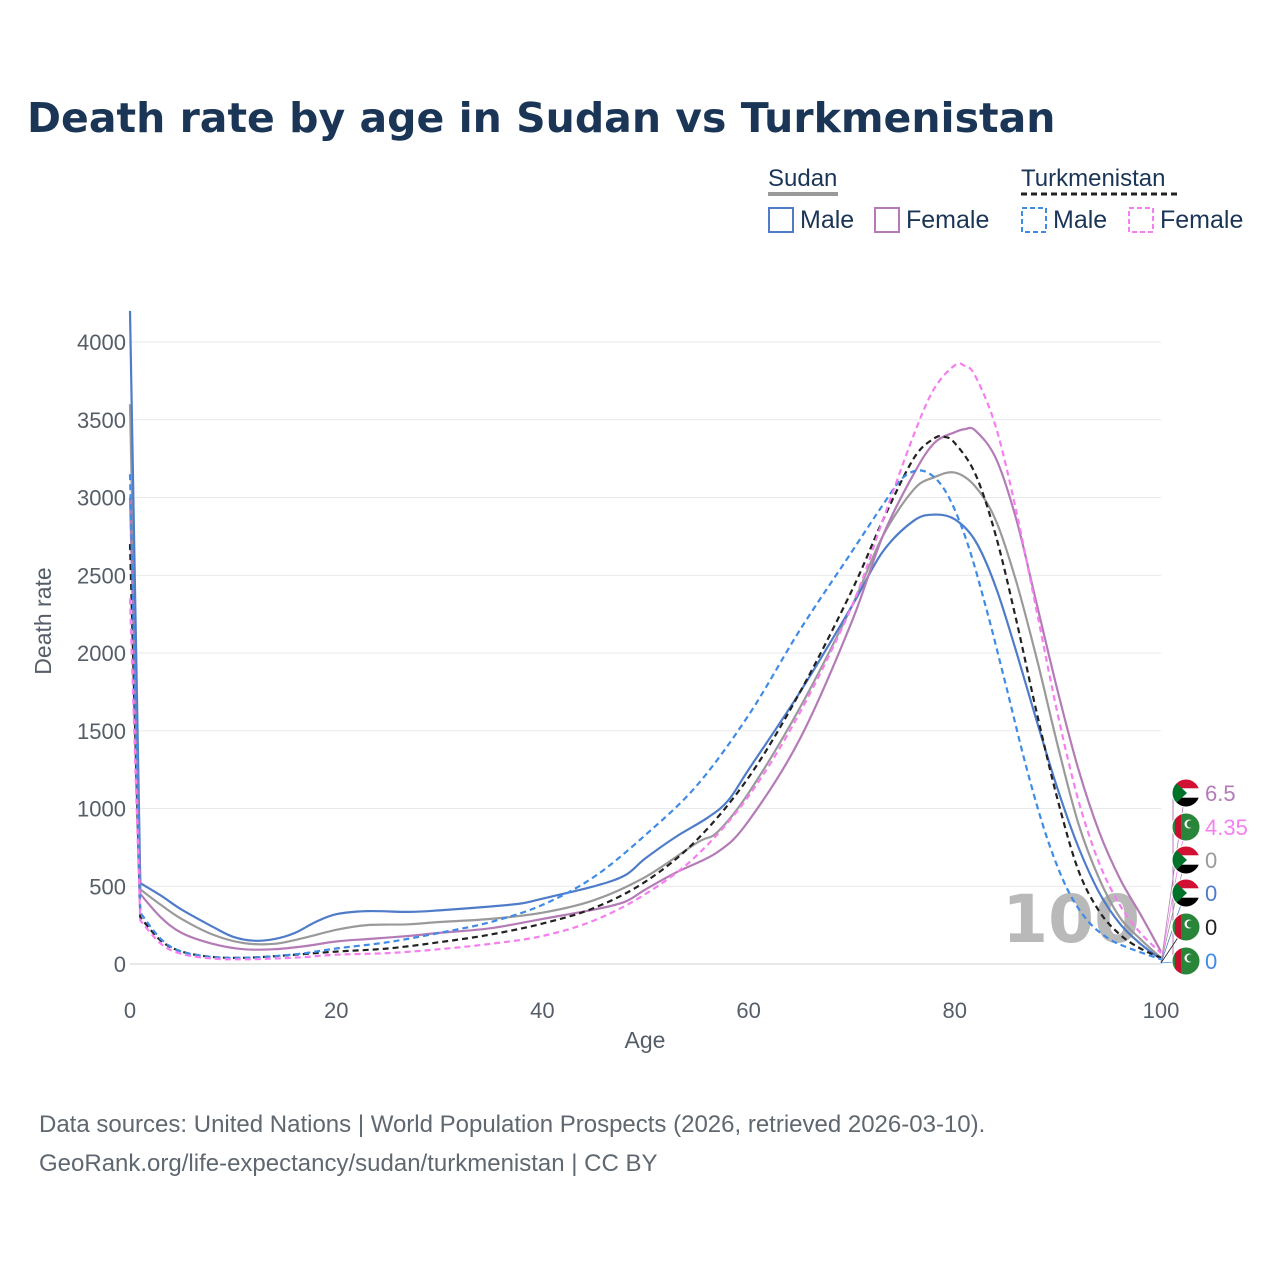  Describe the element at coordinates (101, 498) in the screenshot. I see `y-tick-label: 3000` at that location.